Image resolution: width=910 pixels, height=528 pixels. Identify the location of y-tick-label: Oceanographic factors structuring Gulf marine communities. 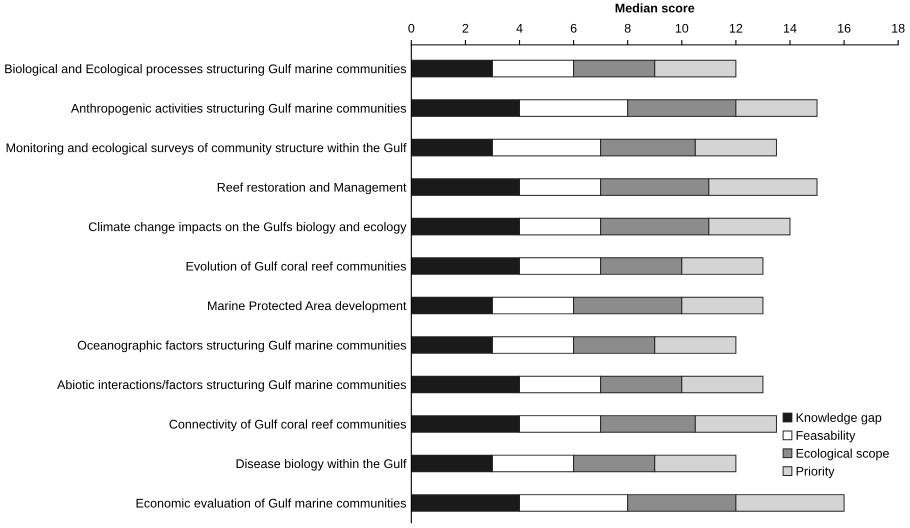
(242, 346).